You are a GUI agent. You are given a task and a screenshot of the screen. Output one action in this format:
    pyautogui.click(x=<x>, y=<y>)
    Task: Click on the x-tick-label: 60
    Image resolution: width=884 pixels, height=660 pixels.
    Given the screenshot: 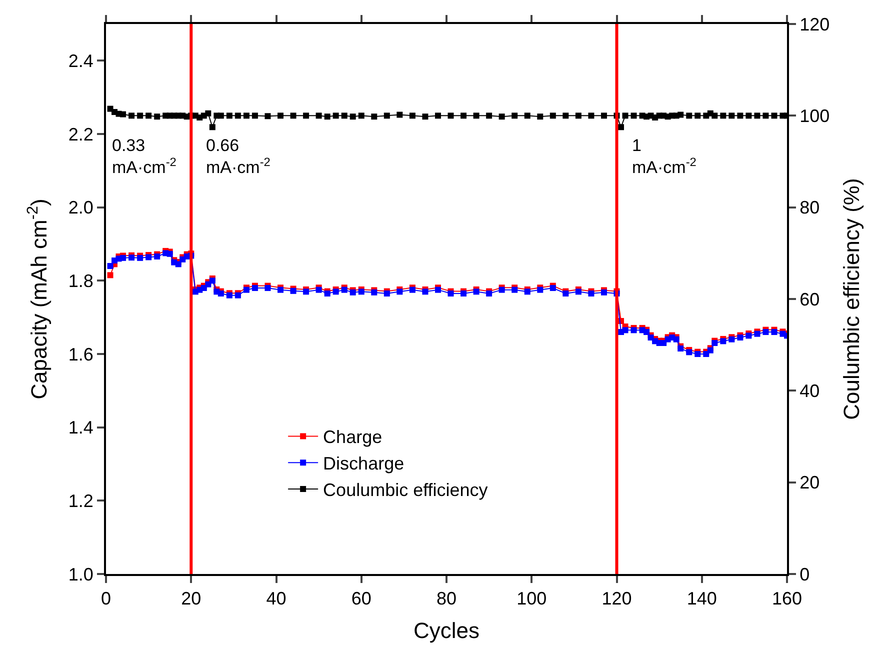 What is the action you would take?
    pyautogui.click(x=361, y=598)
    